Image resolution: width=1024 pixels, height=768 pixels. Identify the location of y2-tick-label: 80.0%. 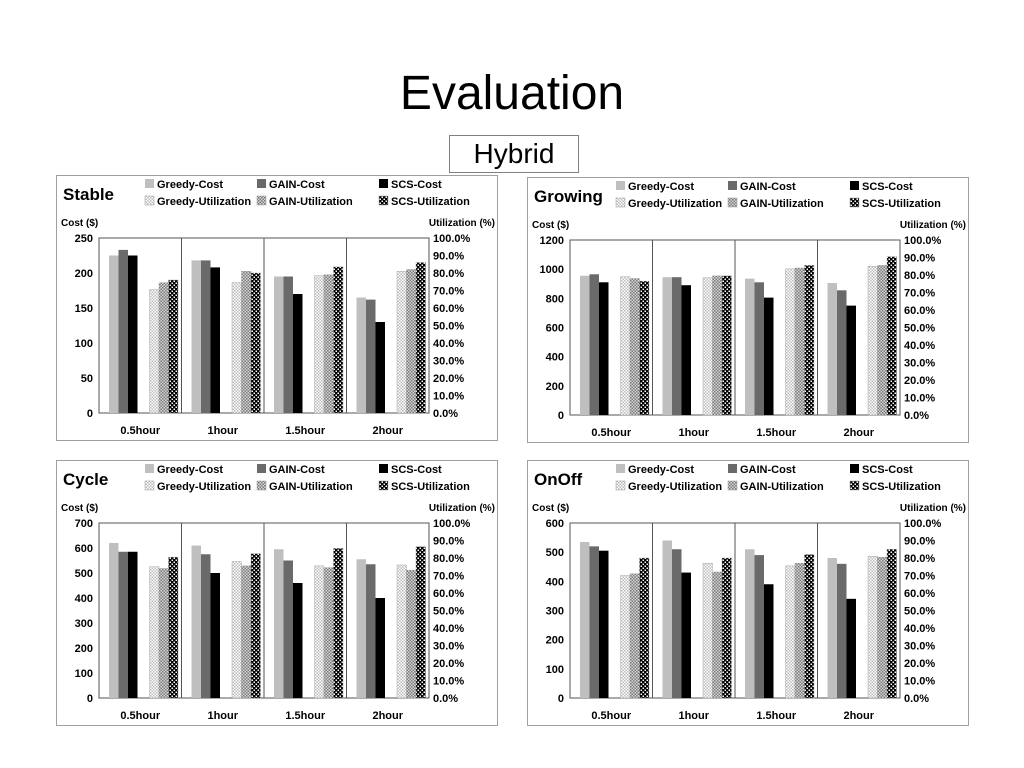
(919, 559).